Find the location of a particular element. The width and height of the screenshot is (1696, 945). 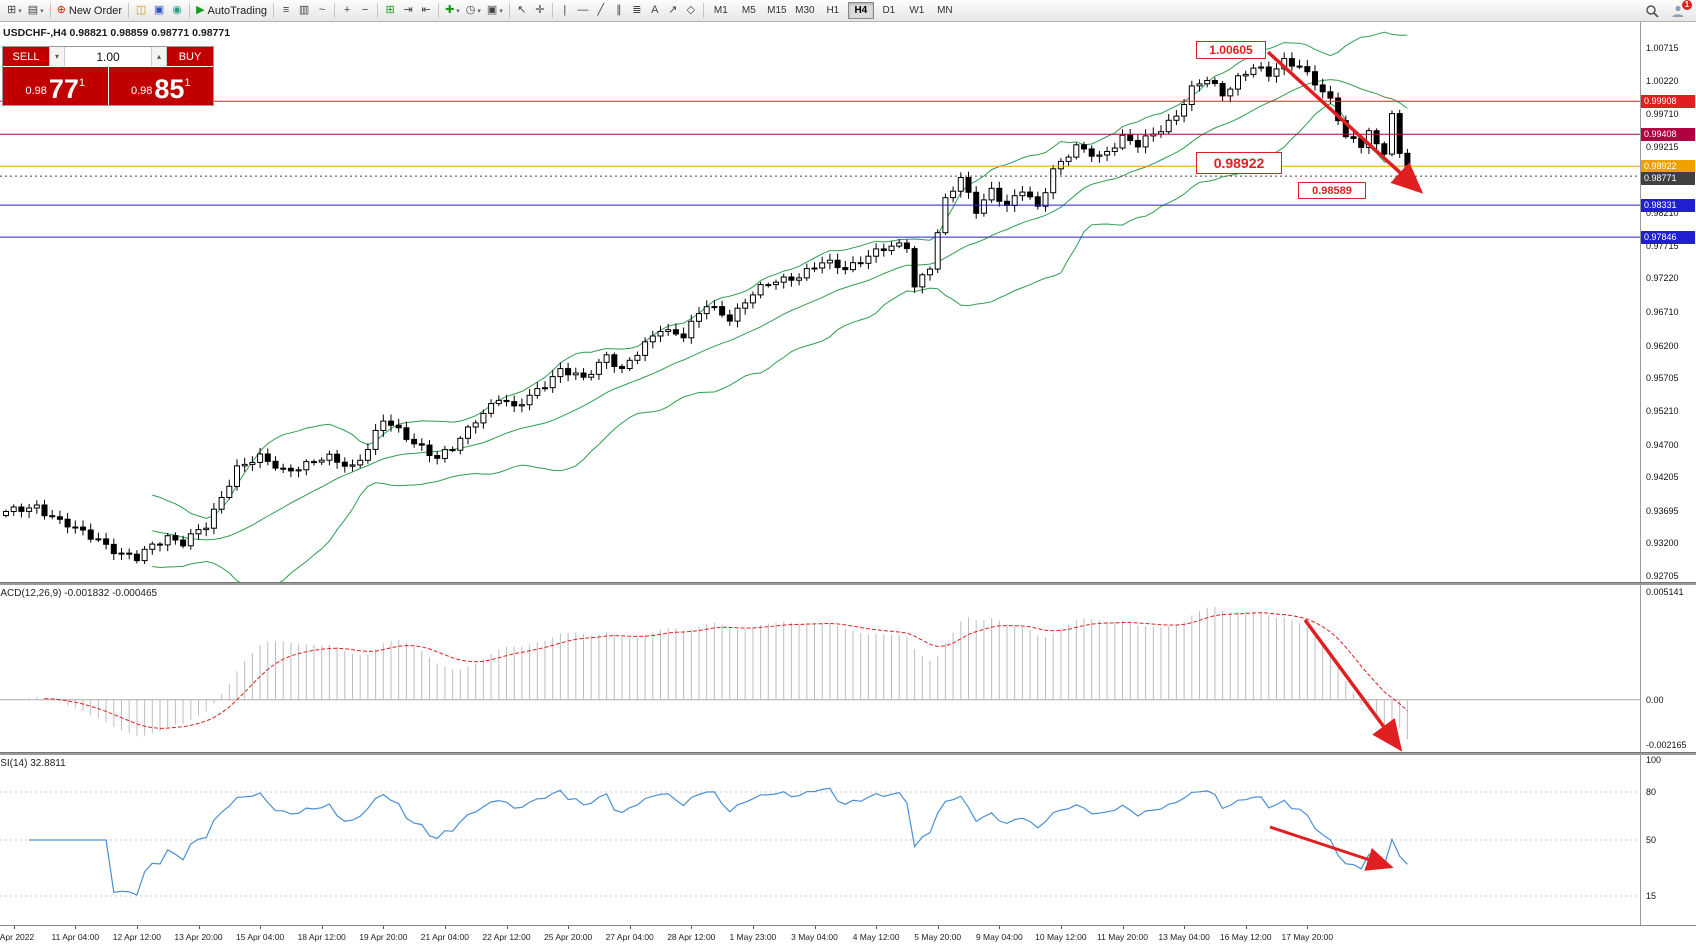

arrows-button: ↗ is located at coordinates (673, 11).